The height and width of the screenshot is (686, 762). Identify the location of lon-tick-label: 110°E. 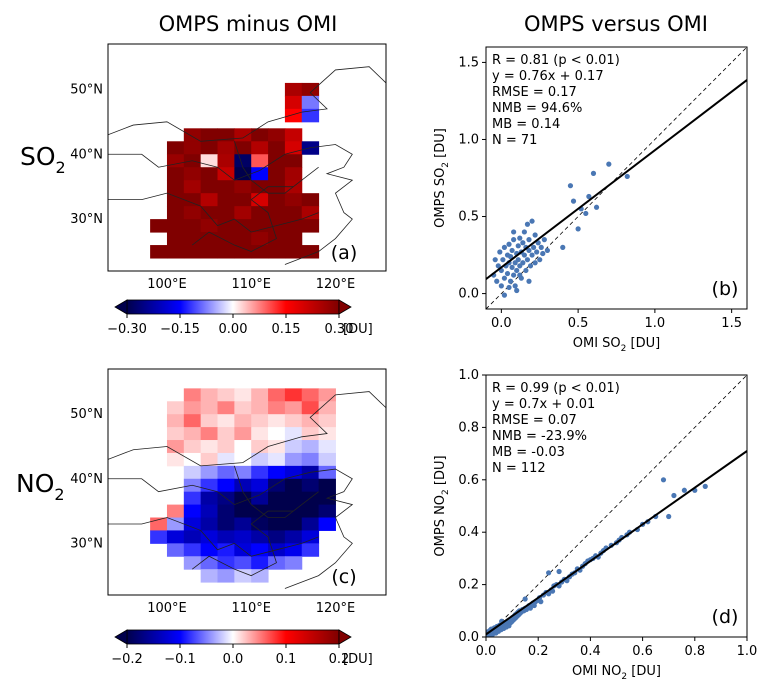
(251, 284).